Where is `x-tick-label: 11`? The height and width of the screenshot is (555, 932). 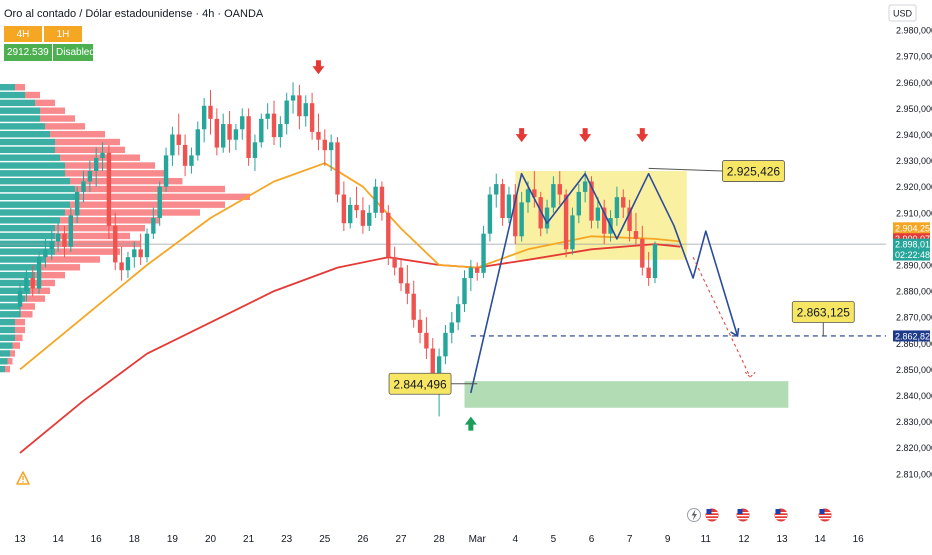 x-tick-label: 11 is located at coordinates (706, 539).